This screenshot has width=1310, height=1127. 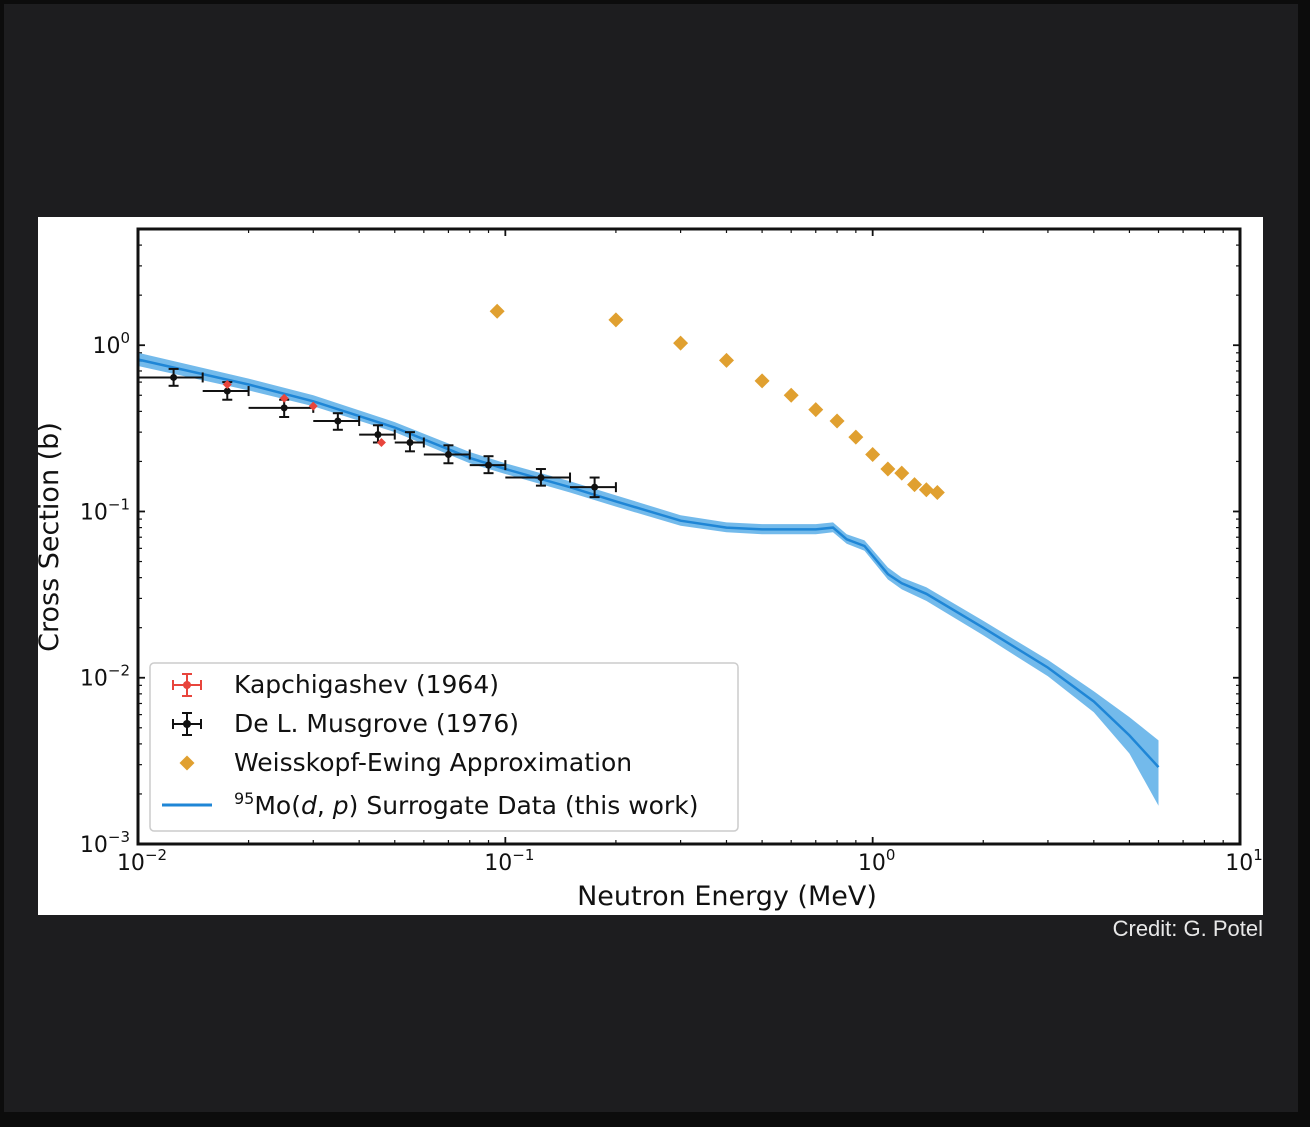 I want to click on credit-text: Credit: G. Potel, so click(x=1187, y=928).